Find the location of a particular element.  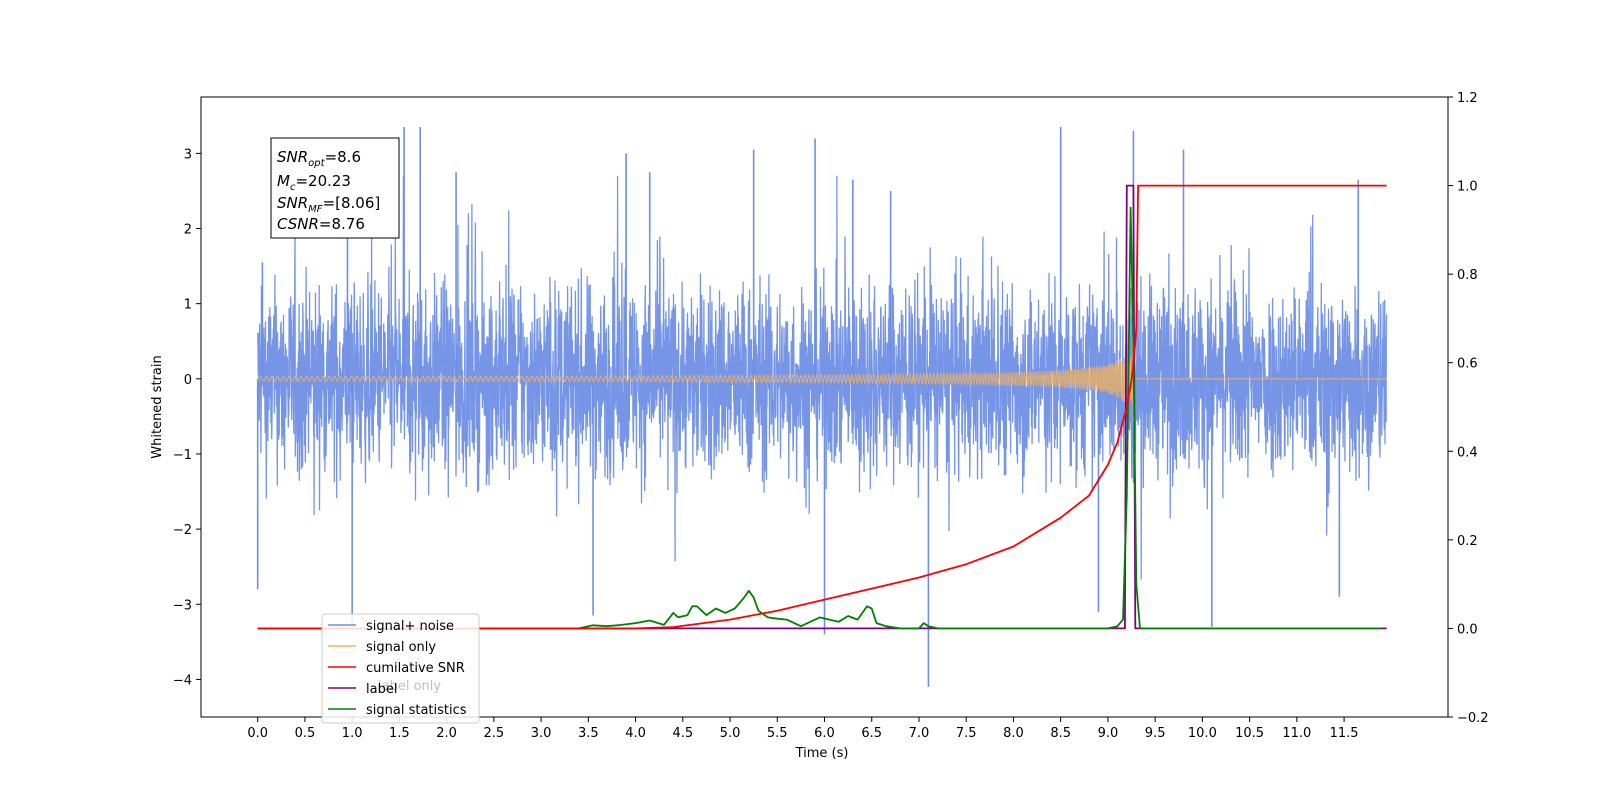

x-tick-label: 9.0 is located at coordinates (1108, 733).